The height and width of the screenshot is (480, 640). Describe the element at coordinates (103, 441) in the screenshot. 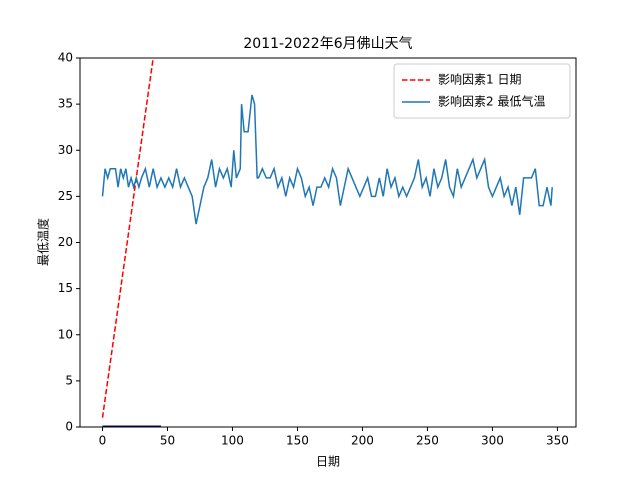

I see `x-tick-label: 0` at that location.